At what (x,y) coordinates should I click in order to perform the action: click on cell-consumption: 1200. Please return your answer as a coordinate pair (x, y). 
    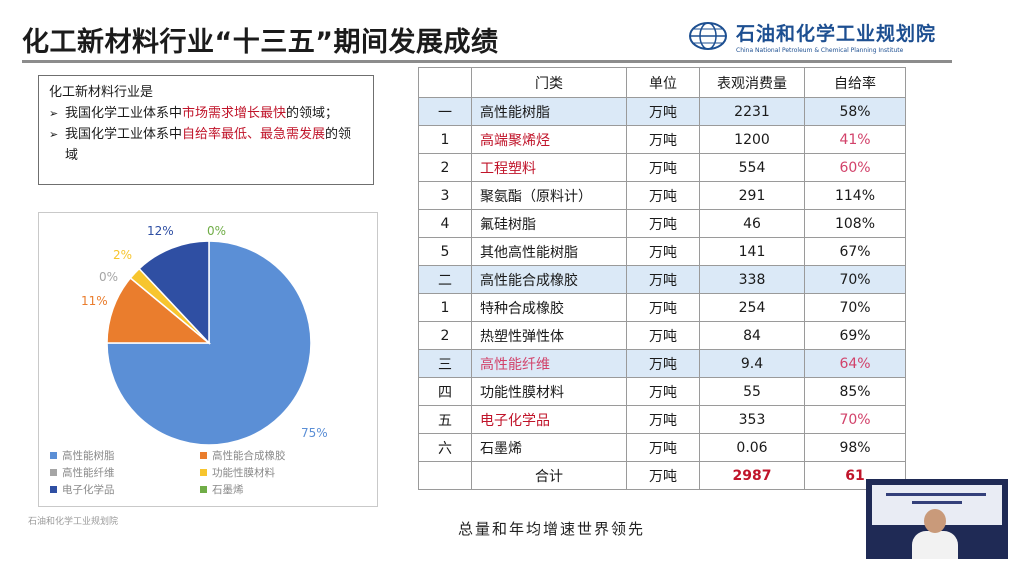
    Looking at the image, I should click on (752, 139).